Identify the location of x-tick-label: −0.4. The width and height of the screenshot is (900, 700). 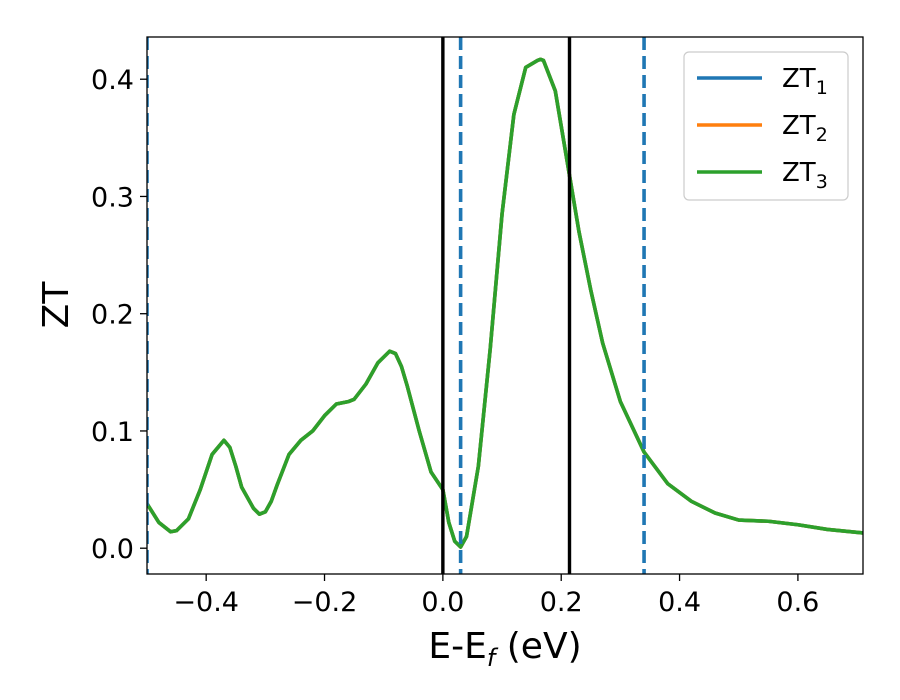
(206, 602).